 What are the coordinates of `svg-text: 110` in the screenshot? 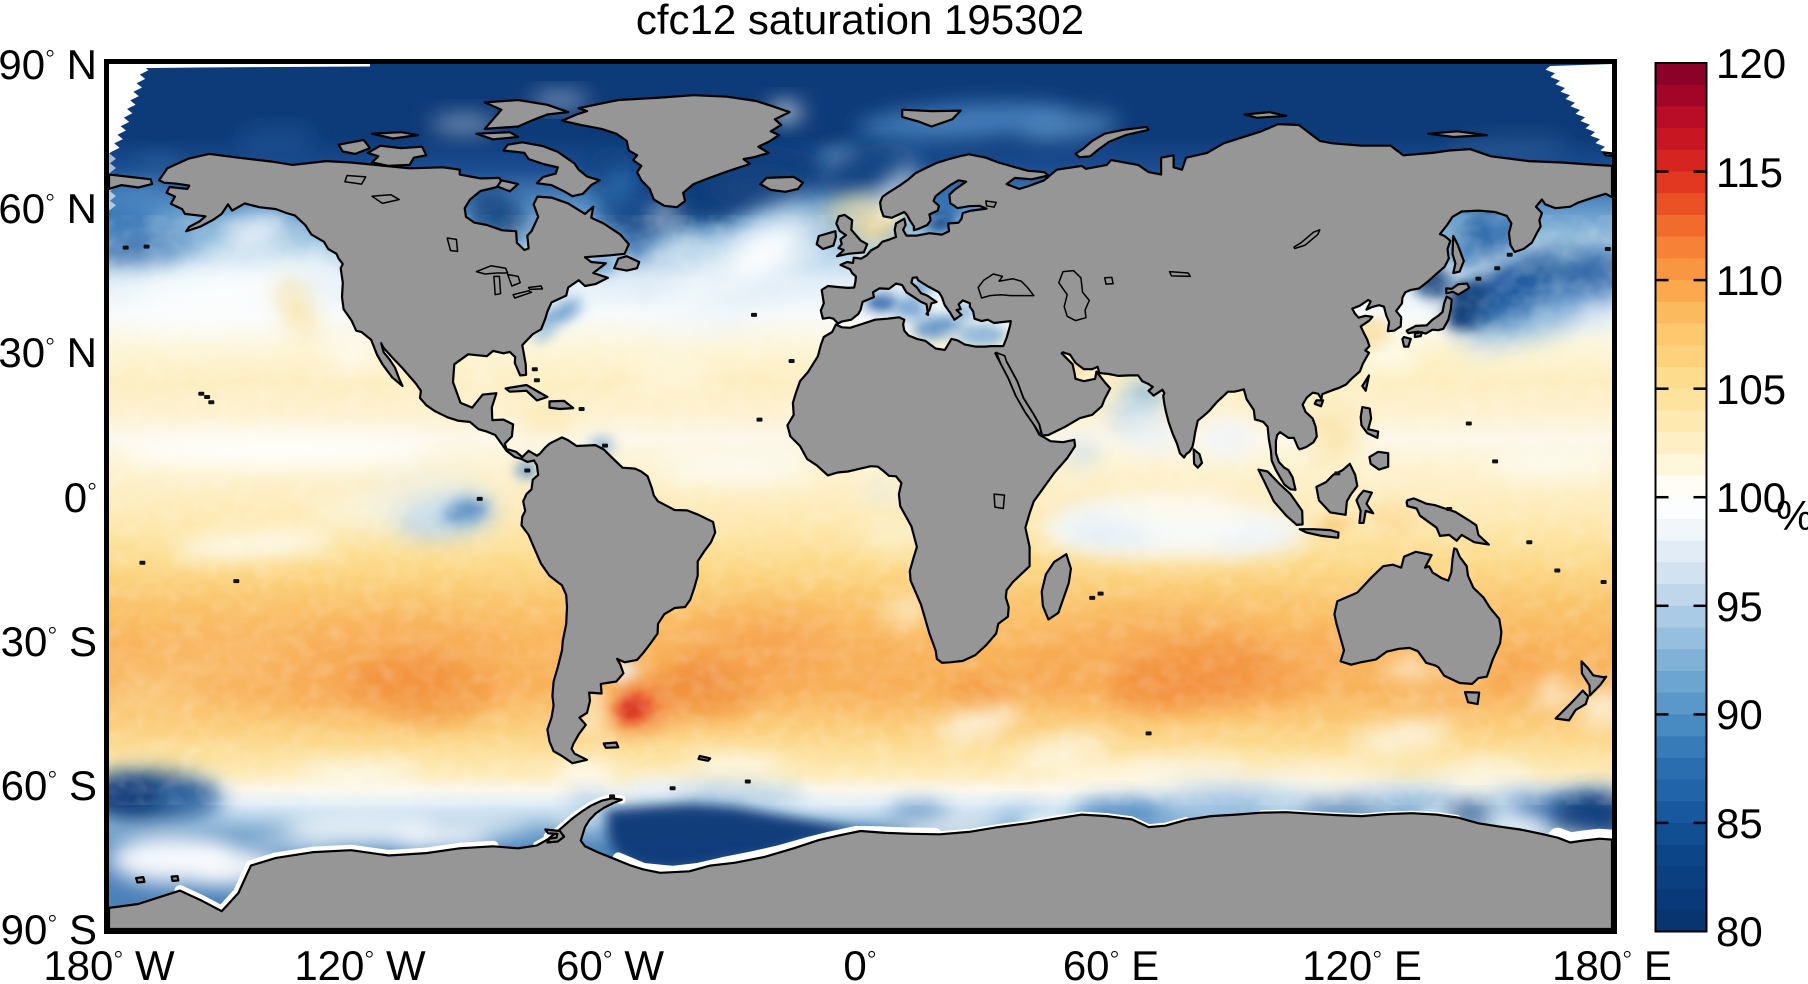 It's located at (1749, 280).